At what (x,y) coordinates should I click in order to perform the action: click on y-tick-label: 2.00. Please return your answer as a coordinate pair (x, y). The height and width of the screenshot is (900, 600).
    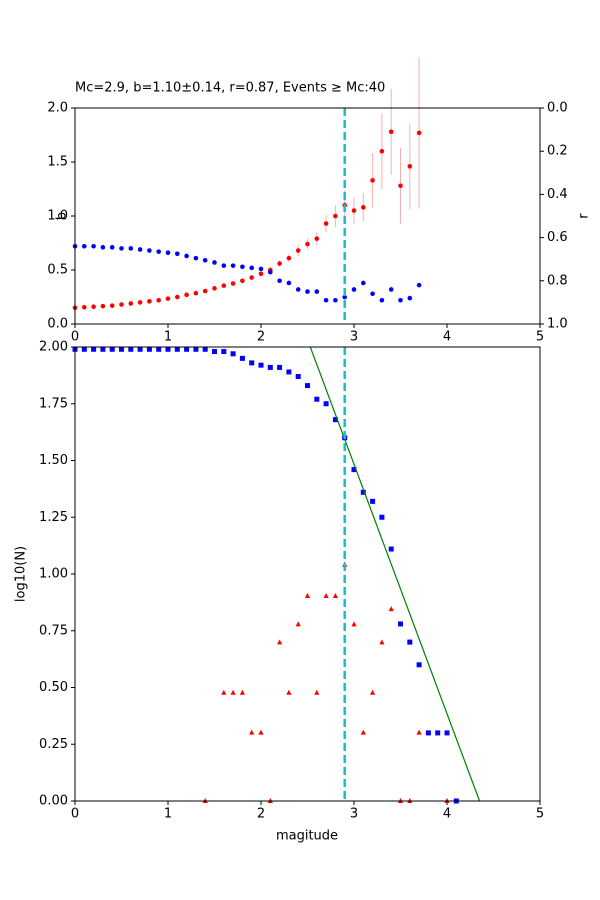
    Looking at the image, I should click on (53, 347).